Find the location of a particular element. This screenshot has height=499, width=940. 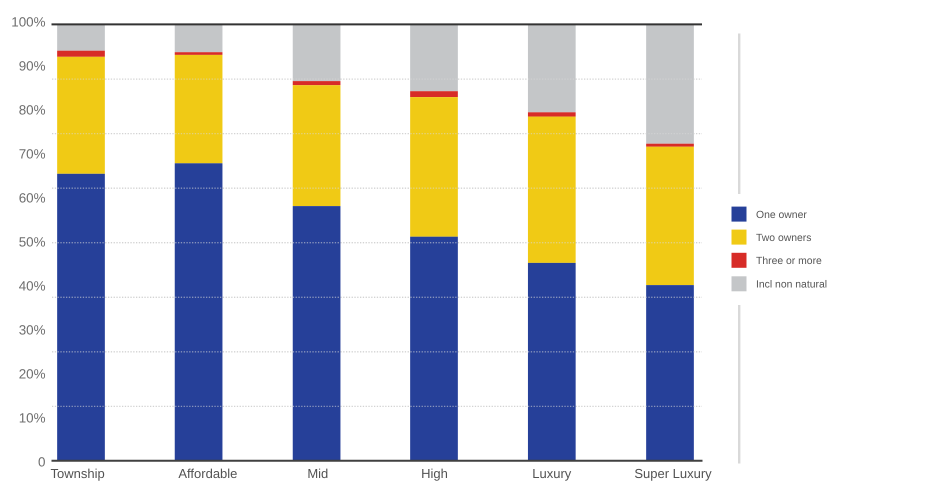

svg-text: 90% is located at coordinates (32, 66).